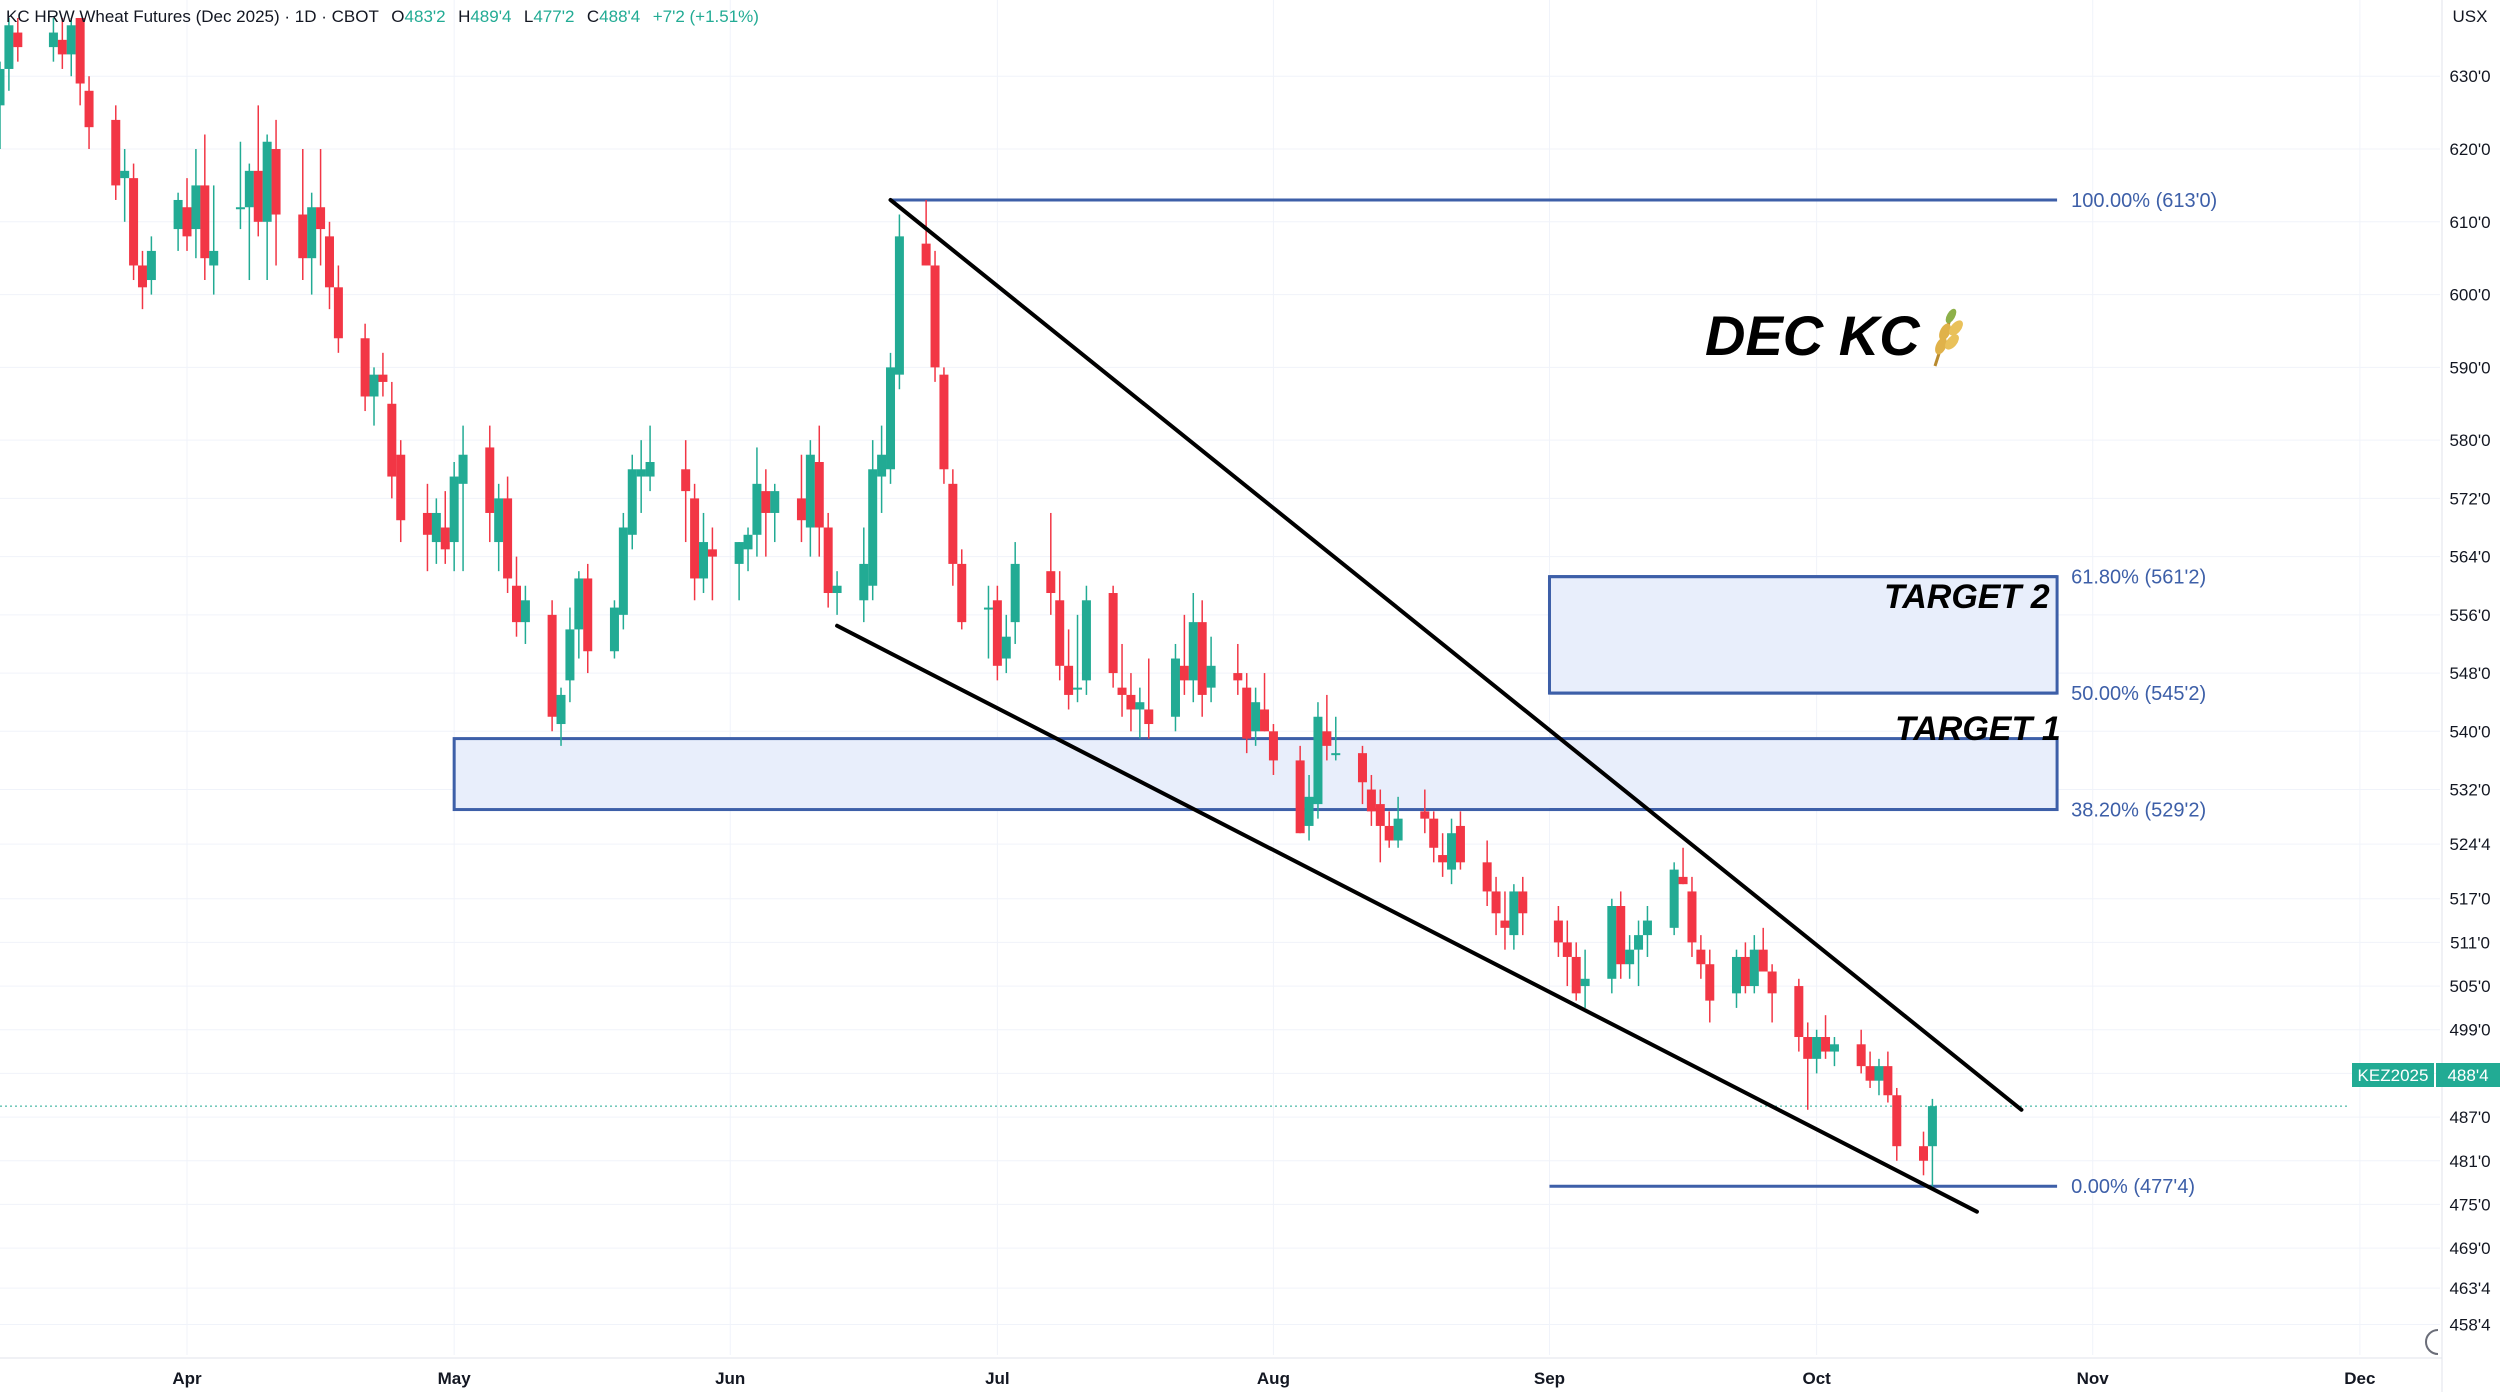  Describe the element at coordinates (187, 1378) in the screenshot. I see `time-tick-label: Apr` at that location.